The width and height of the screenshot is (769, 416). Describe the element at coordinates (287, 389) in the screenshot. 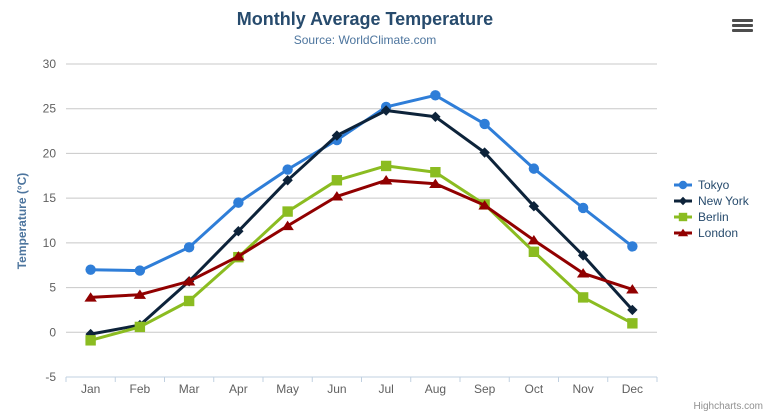

I see `x-tick-label: May` at that location.